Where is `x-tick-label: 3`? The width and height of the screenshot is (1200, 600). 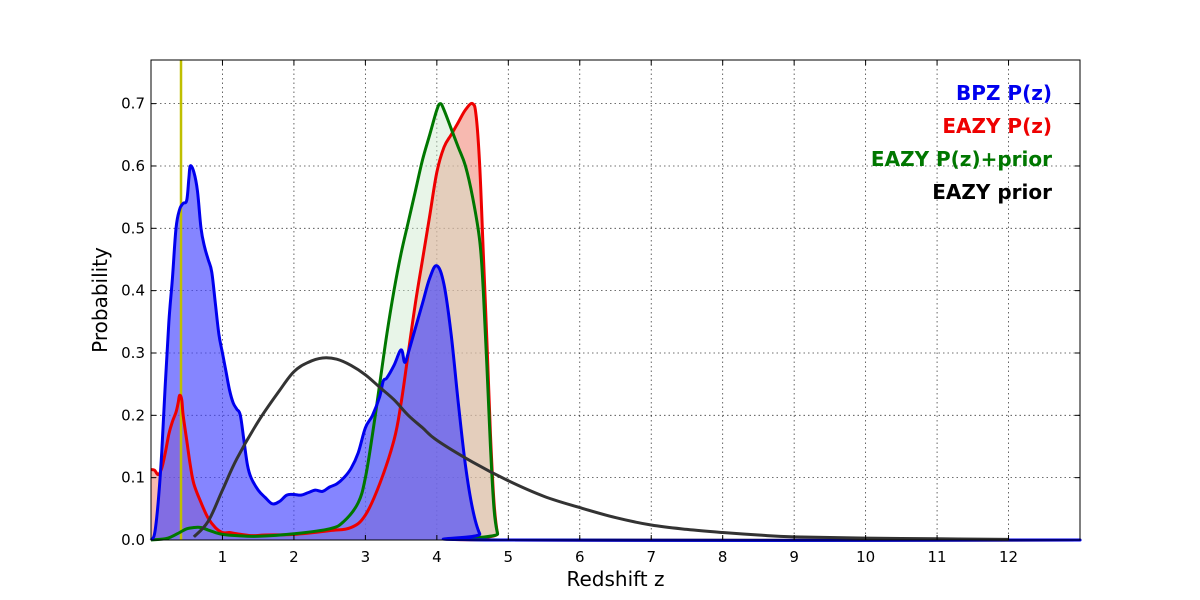 x-tick-label: 3 is located at coordinates (366, 557).